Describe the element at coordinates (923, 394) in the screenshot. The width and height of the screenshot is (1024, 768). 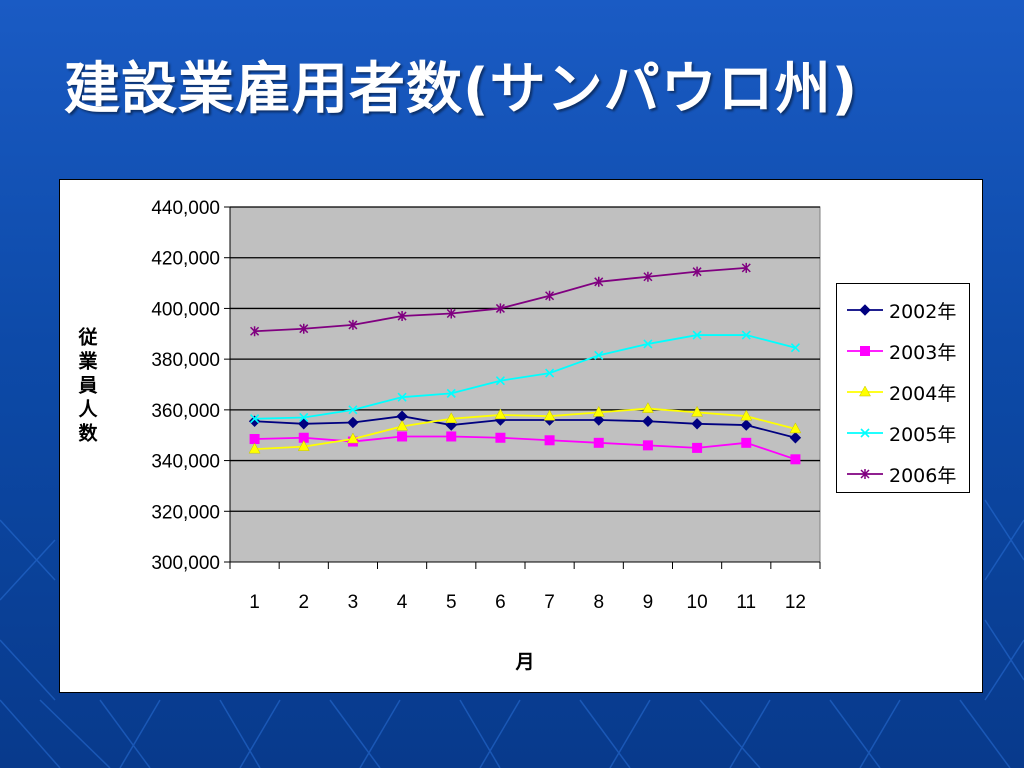
I see `legend-label: 2004年` at that location.